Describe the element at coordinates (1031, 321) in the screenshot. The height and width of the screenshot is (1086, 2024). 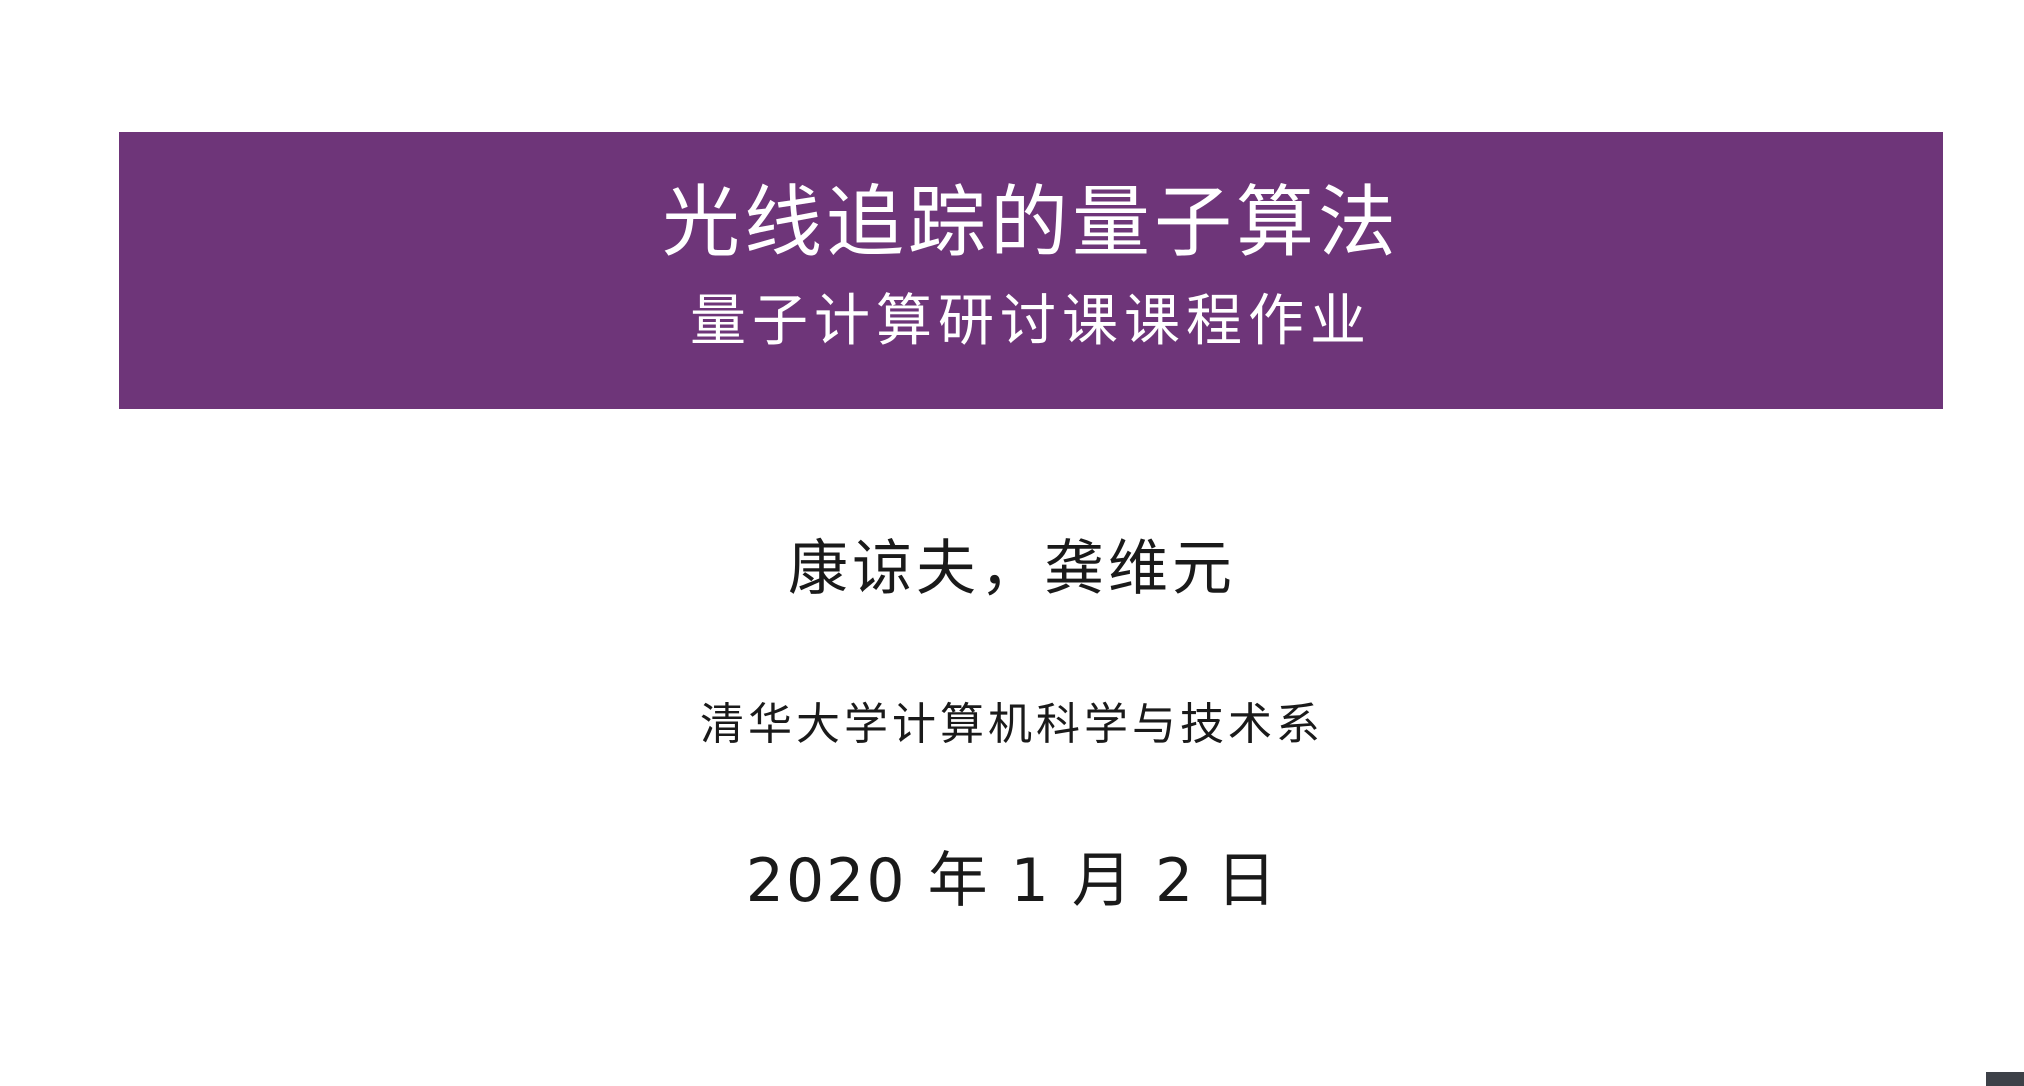
I see `slide-subtitle: 量子计算研讨课课程作业` at that location.